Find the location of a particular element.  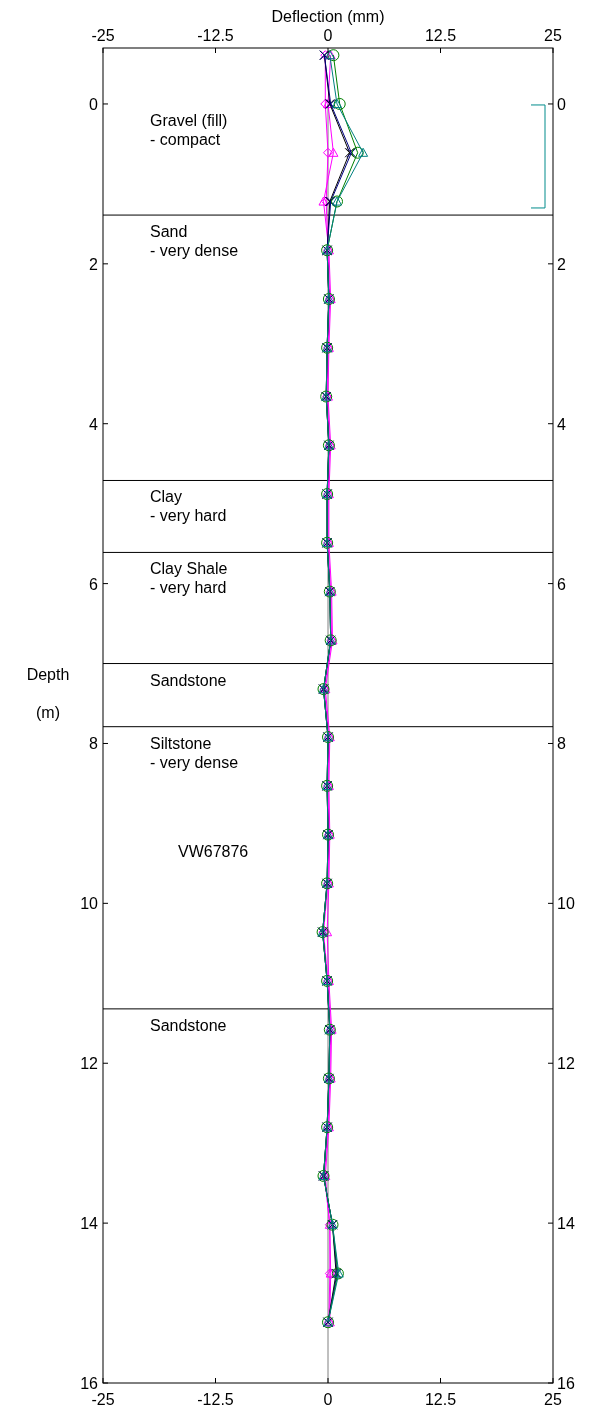

ref-line-label: Clay - very hard is located at coordinates (188, 506).